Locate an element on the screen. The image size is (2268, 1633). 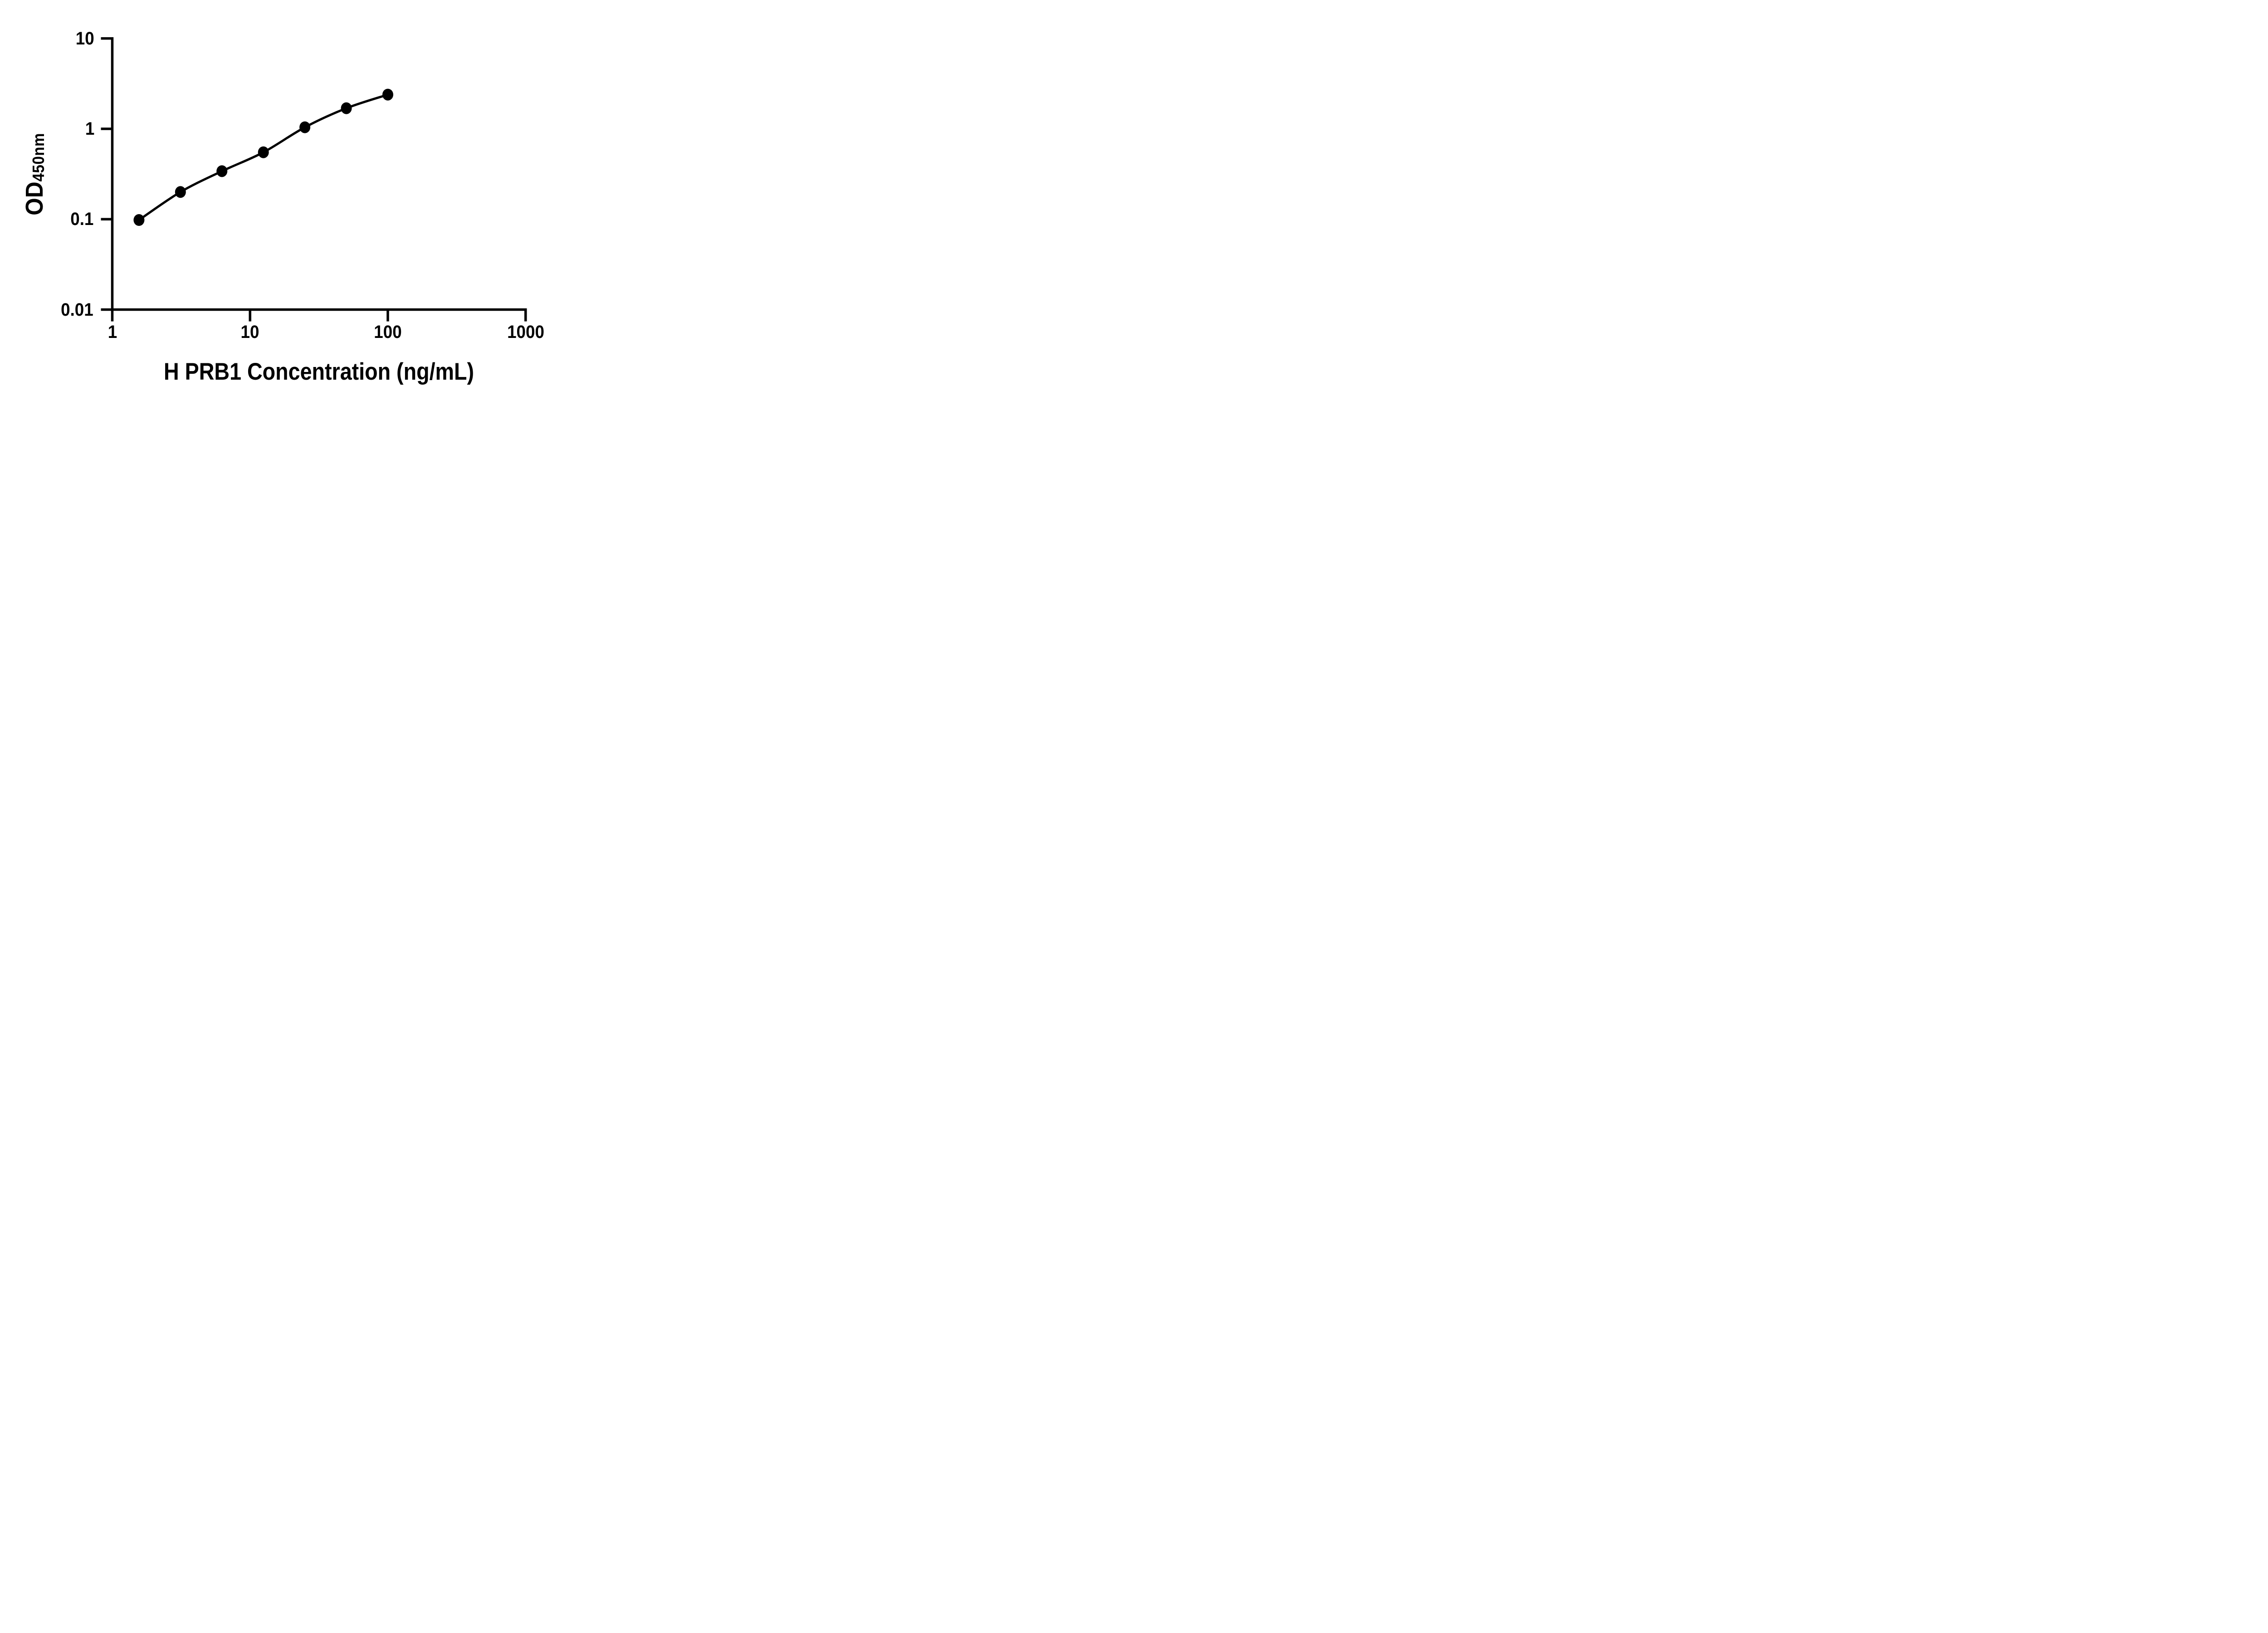
y-axis-label-subscript: 450nm is located at coordinates (38, 157).